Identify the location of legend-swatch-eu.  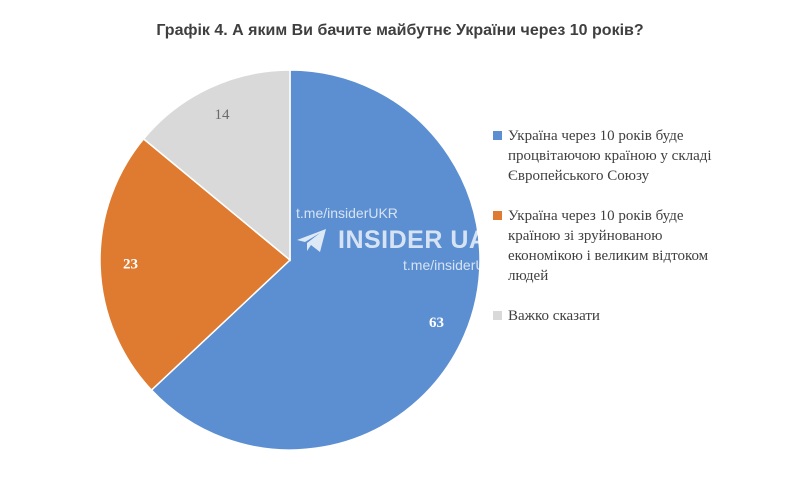
(497, 135).